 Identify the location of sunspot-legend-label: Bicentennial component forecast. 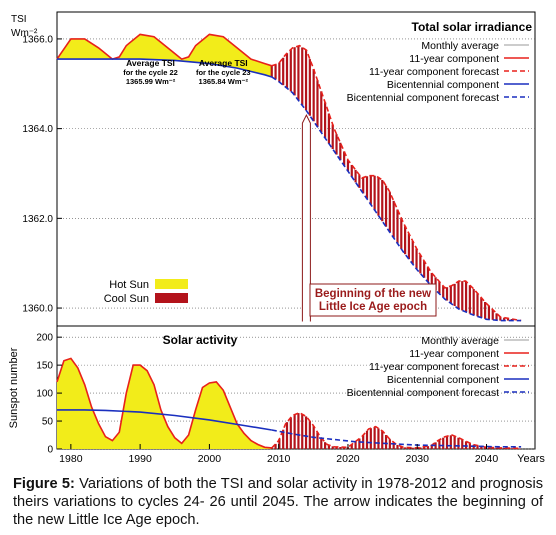
(423, 393).